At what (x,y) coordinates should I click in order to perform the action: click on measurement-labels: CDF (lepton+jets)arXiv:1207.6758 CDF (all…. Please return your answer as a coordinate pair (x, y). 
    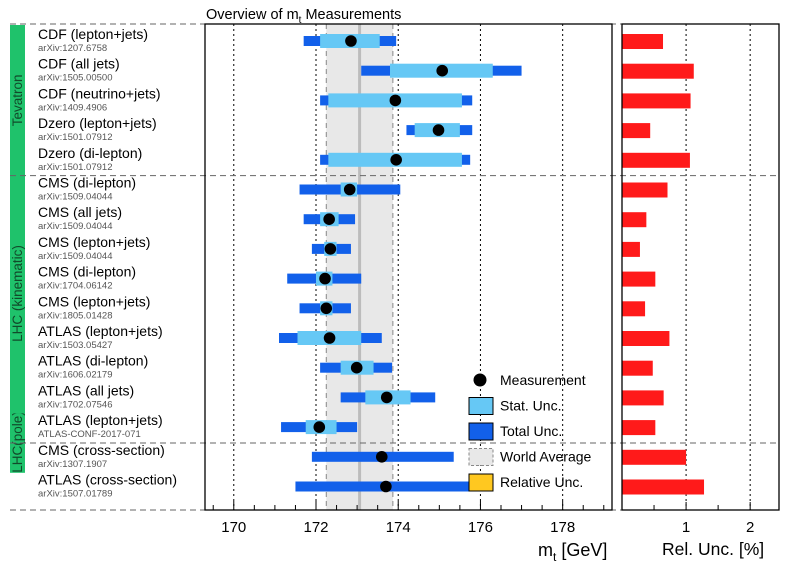
    Looking at the image, I should click on (107, 263).